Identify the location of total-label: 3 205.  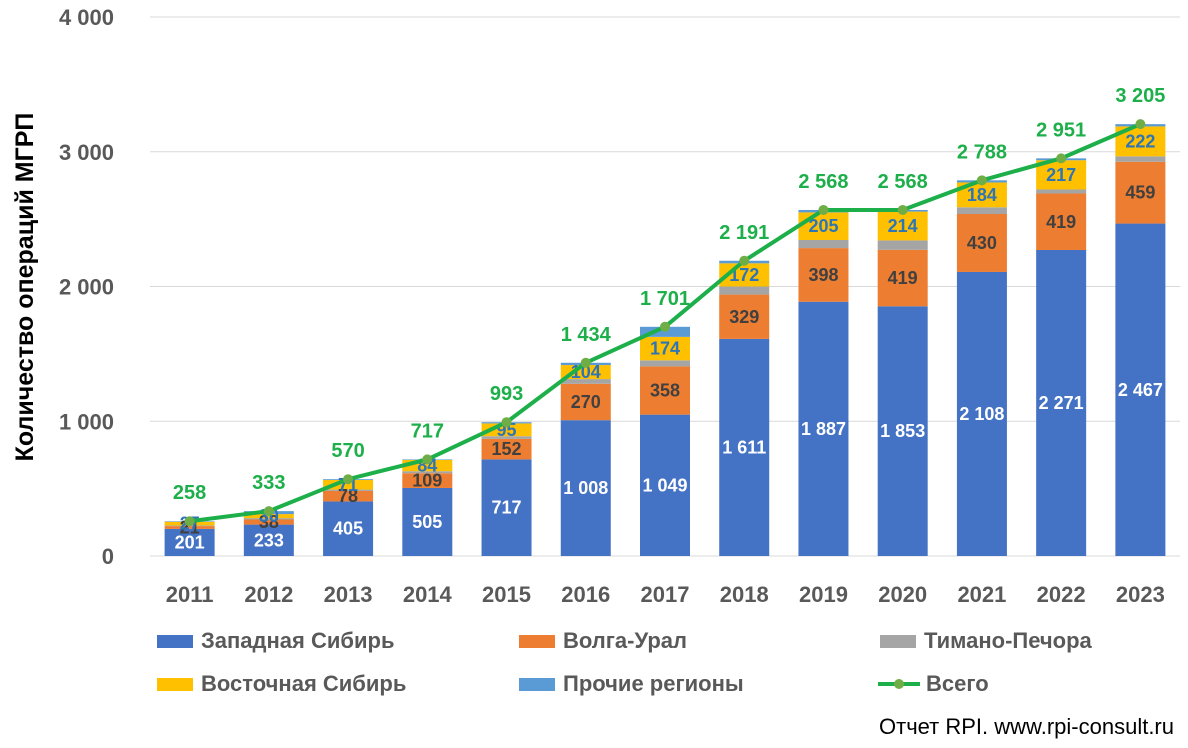
(1140, 96).